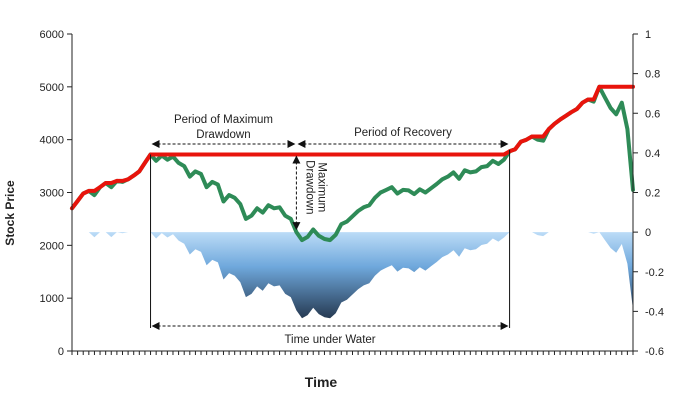  What do you see at coordinates (52, 141) in the screenshot?
I see `y-tick-label: 4000` at bounding box center [52, 141].